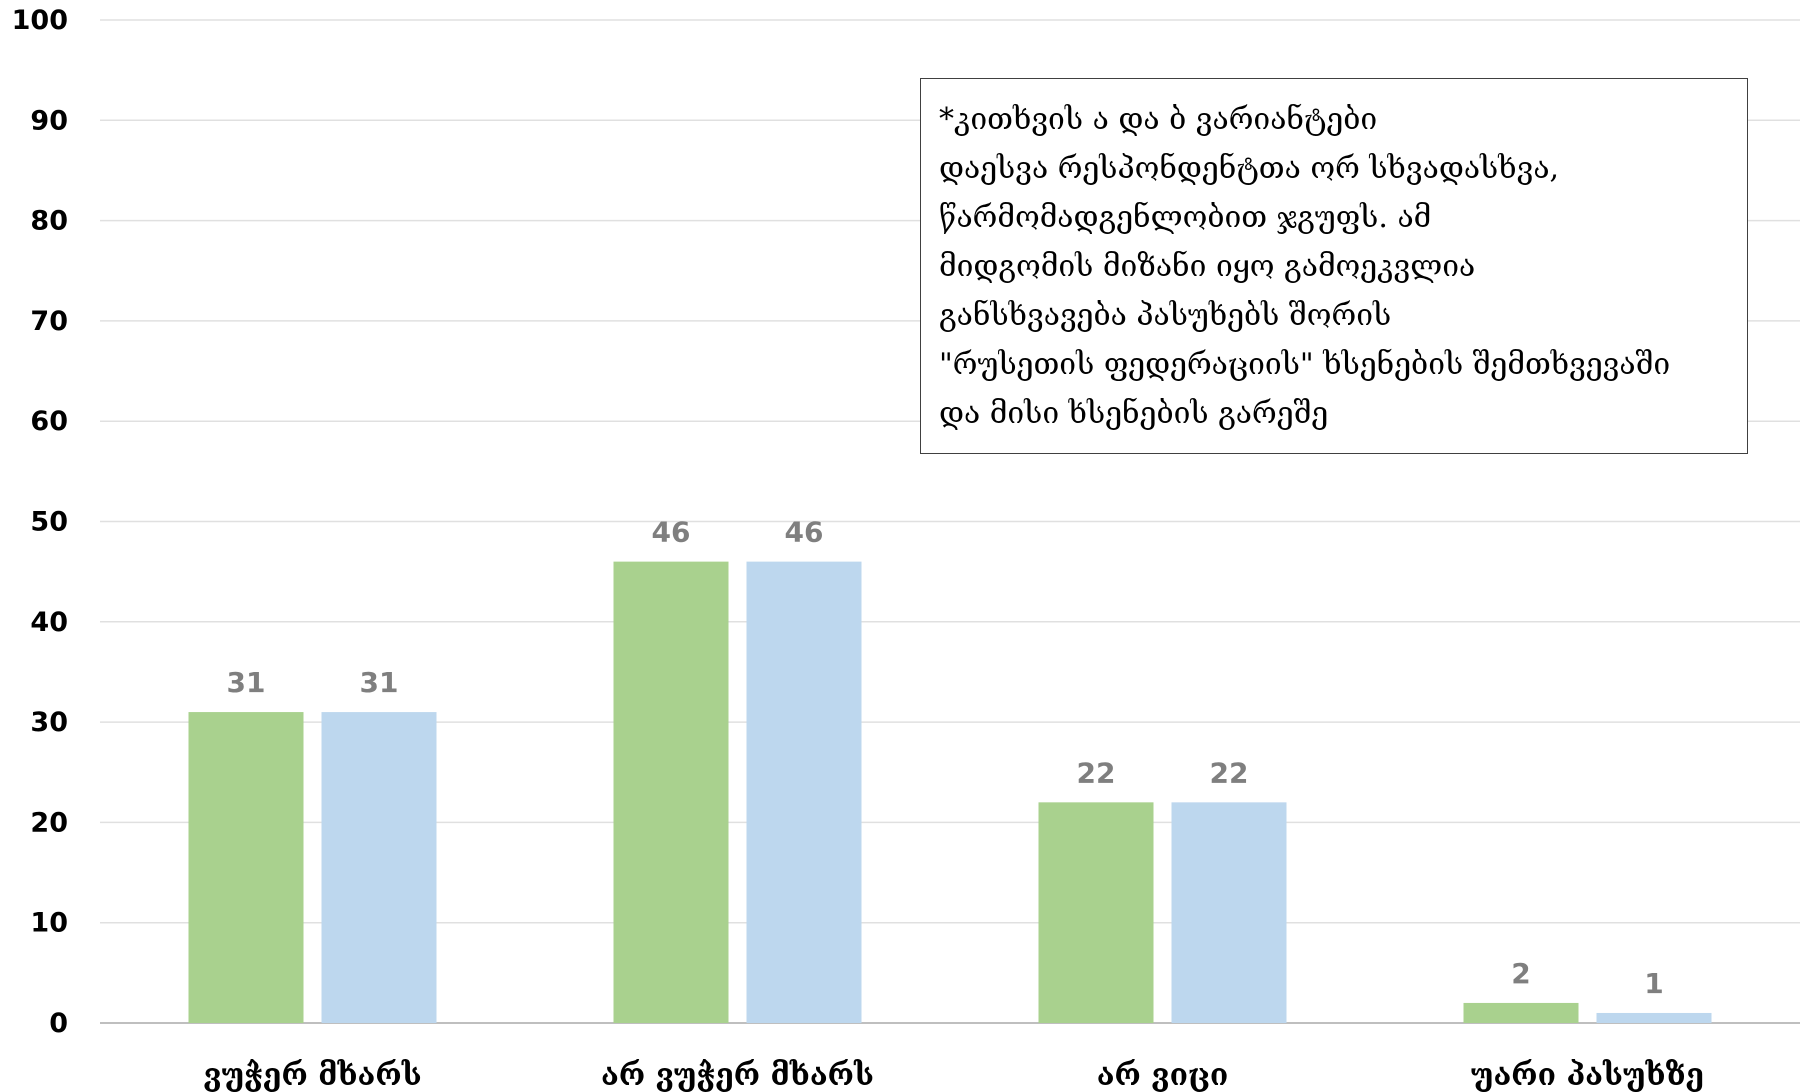 The image size is (1807, 1092). Describe the element at coordinates (58, 1023) in the screenshot. I see `y-tick-label: 0` at that location.